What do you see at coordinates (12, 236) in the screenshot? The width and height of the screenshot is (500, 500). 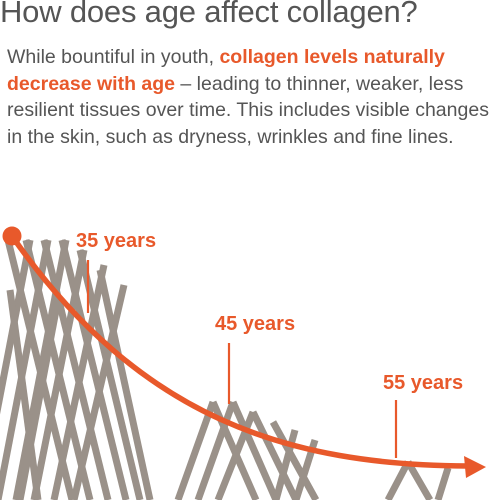 I see `curve-start-dot` at bounding box center [12, 236].